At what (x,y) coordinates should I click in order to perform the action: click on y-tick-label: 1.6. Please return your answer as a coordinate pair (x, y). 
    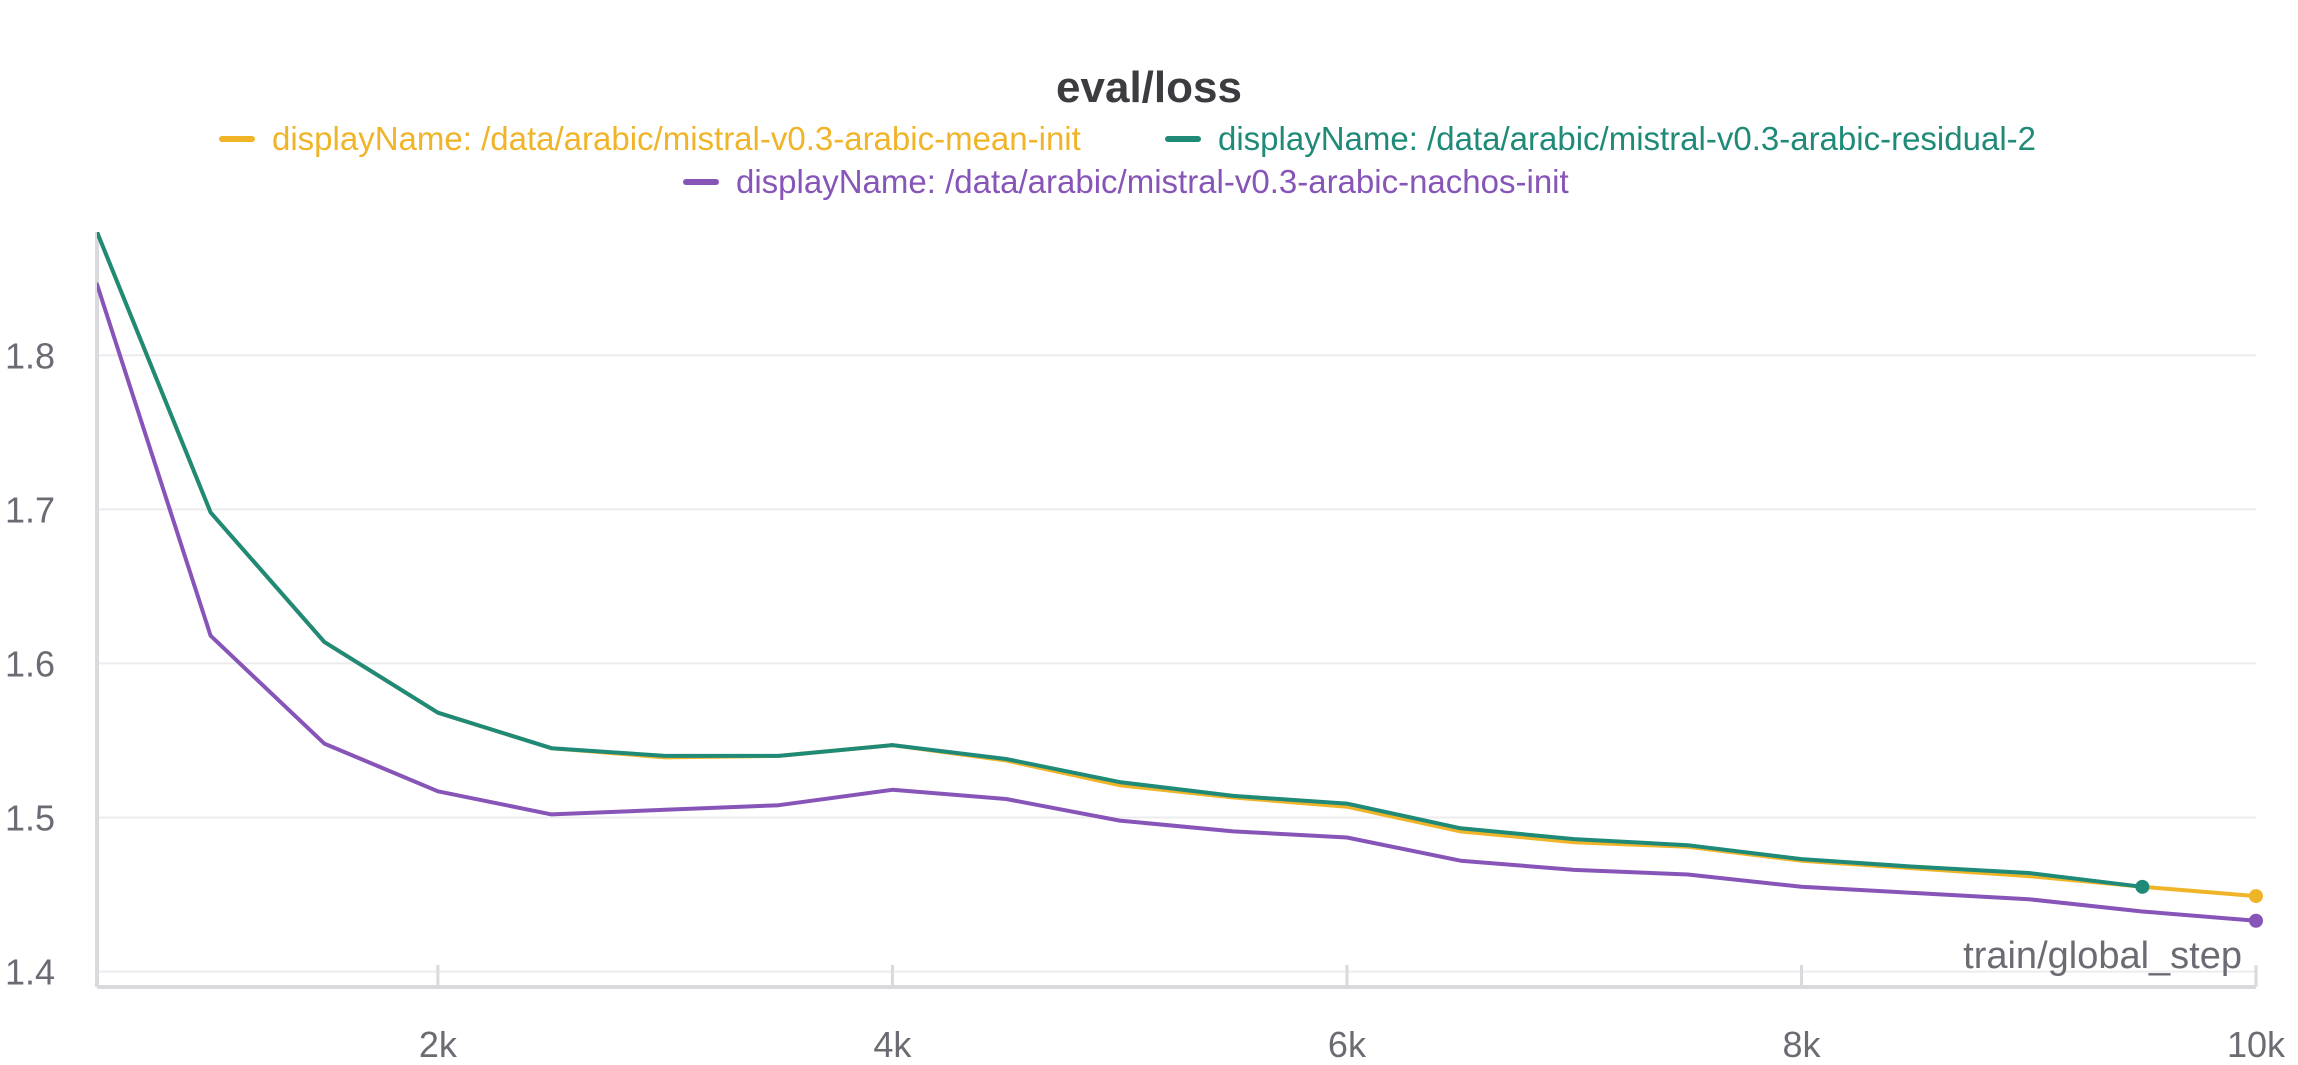
    Looking at the image, I should click on (30, 663).